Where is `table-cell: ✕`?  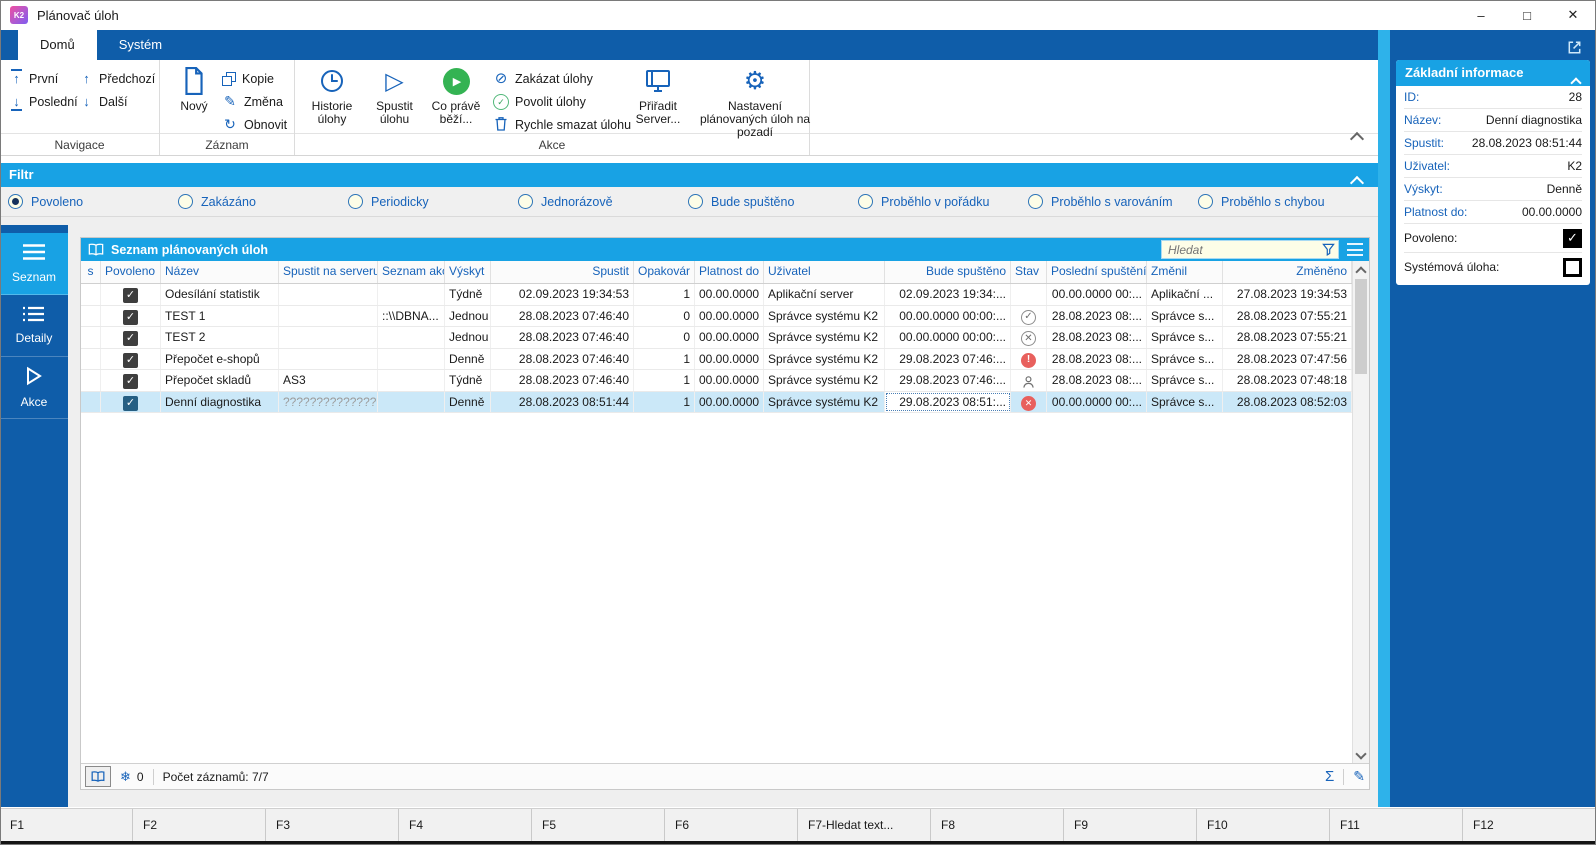
table-cell: ✕ is located at coordinates (1029, 401).